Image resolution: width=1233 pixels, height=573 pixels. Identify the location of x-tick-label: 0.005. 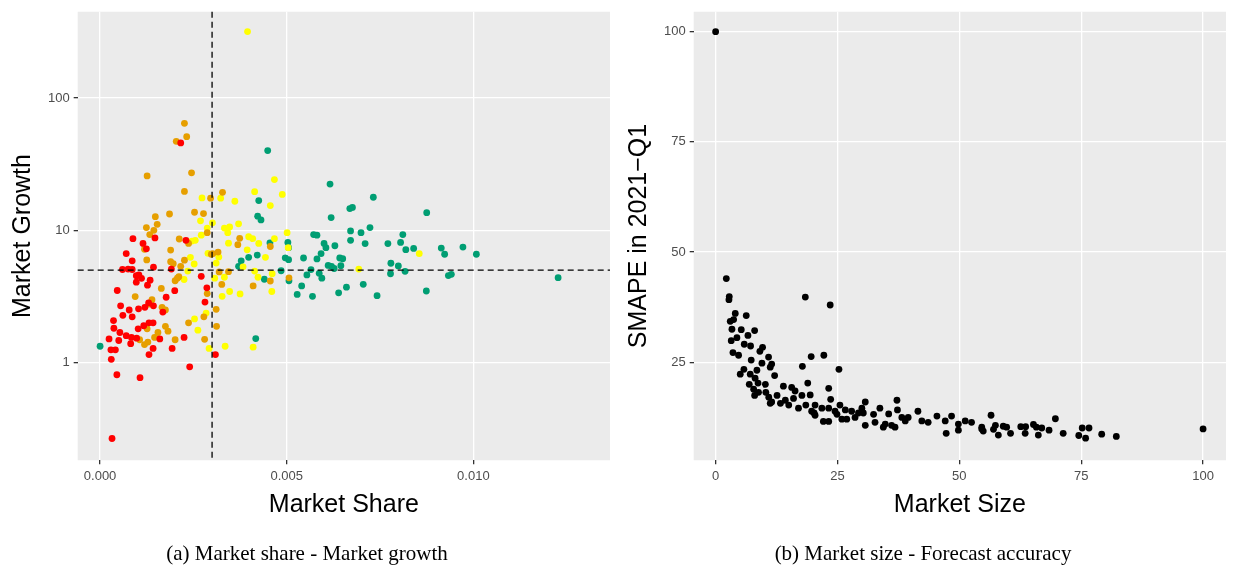
(287, 475).